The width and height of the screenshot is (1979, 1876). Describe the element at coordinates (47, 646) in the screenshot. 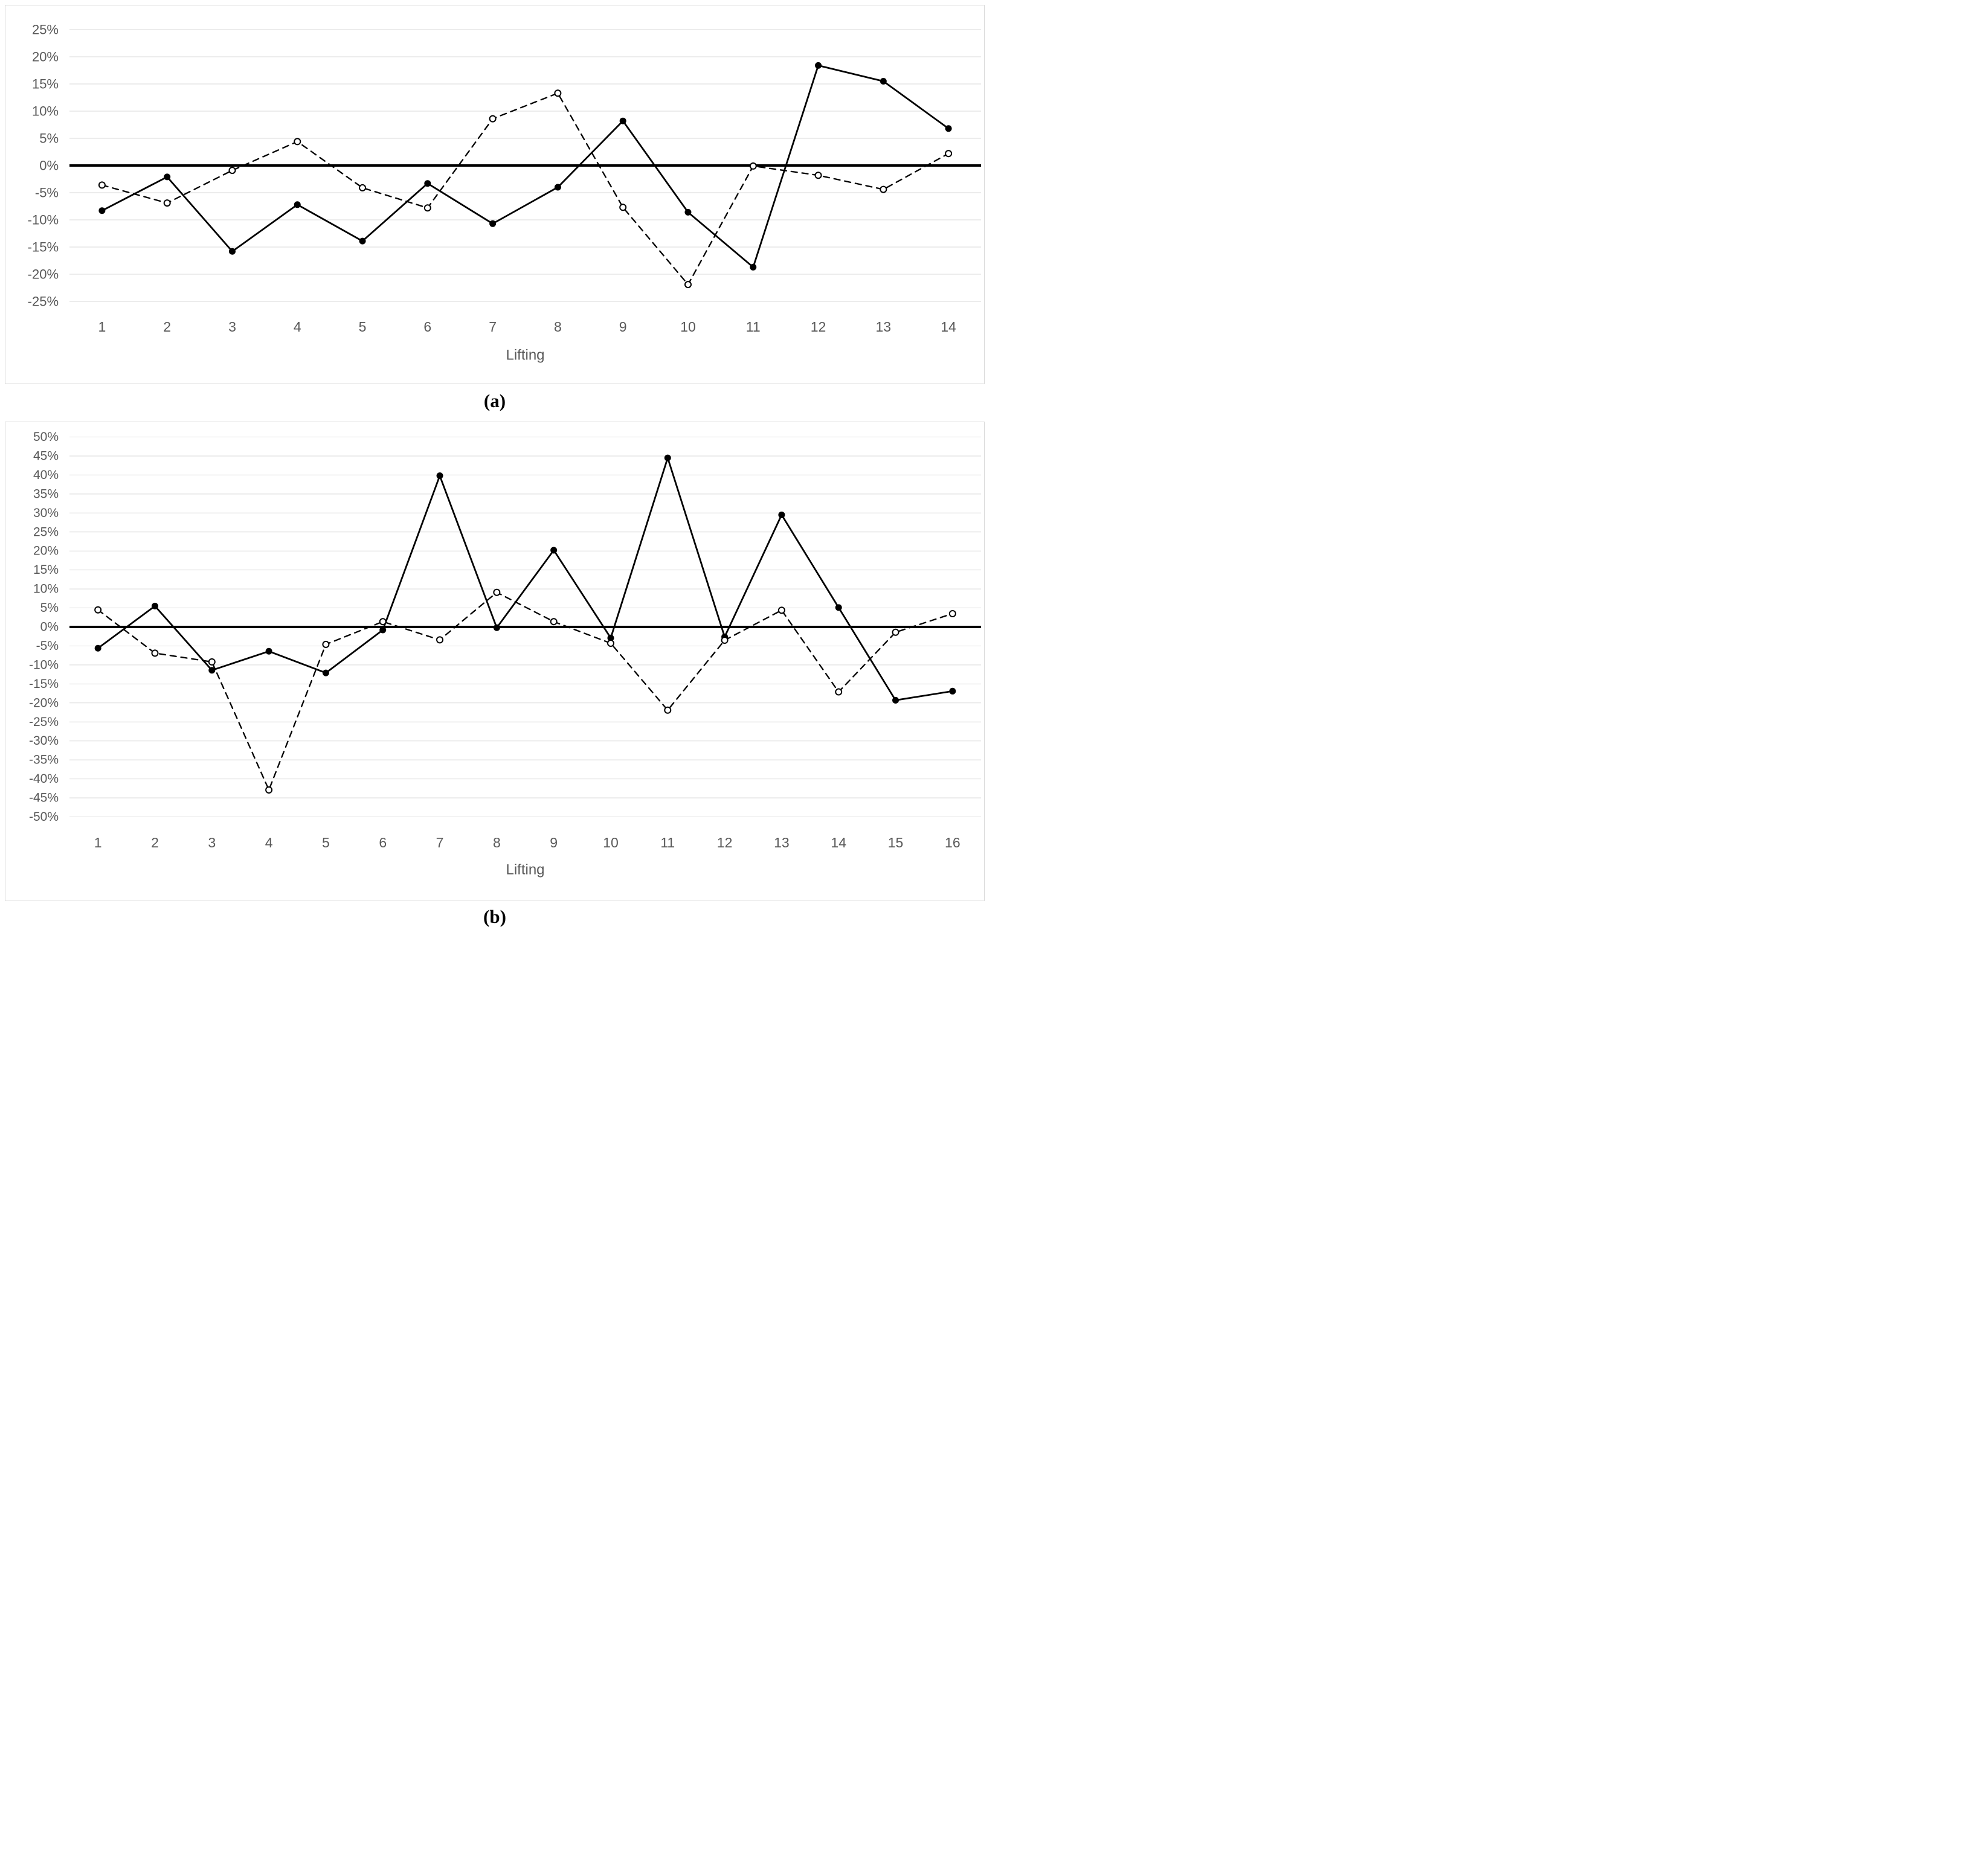

I see `y-tick-label: -5%` at that location.